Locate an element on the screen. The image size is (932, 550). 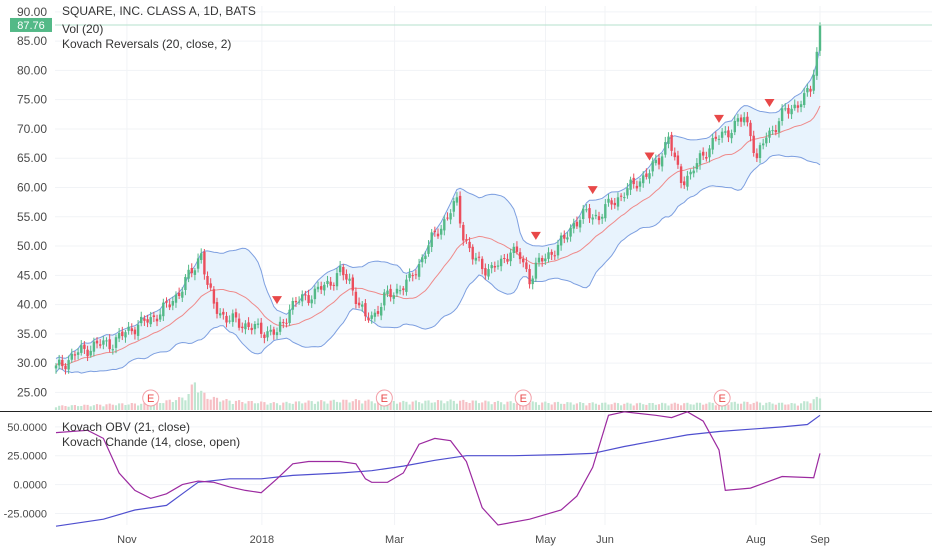
legend-chande: Kovach Chande (14, close, open) is located at coordinates (151, 442).